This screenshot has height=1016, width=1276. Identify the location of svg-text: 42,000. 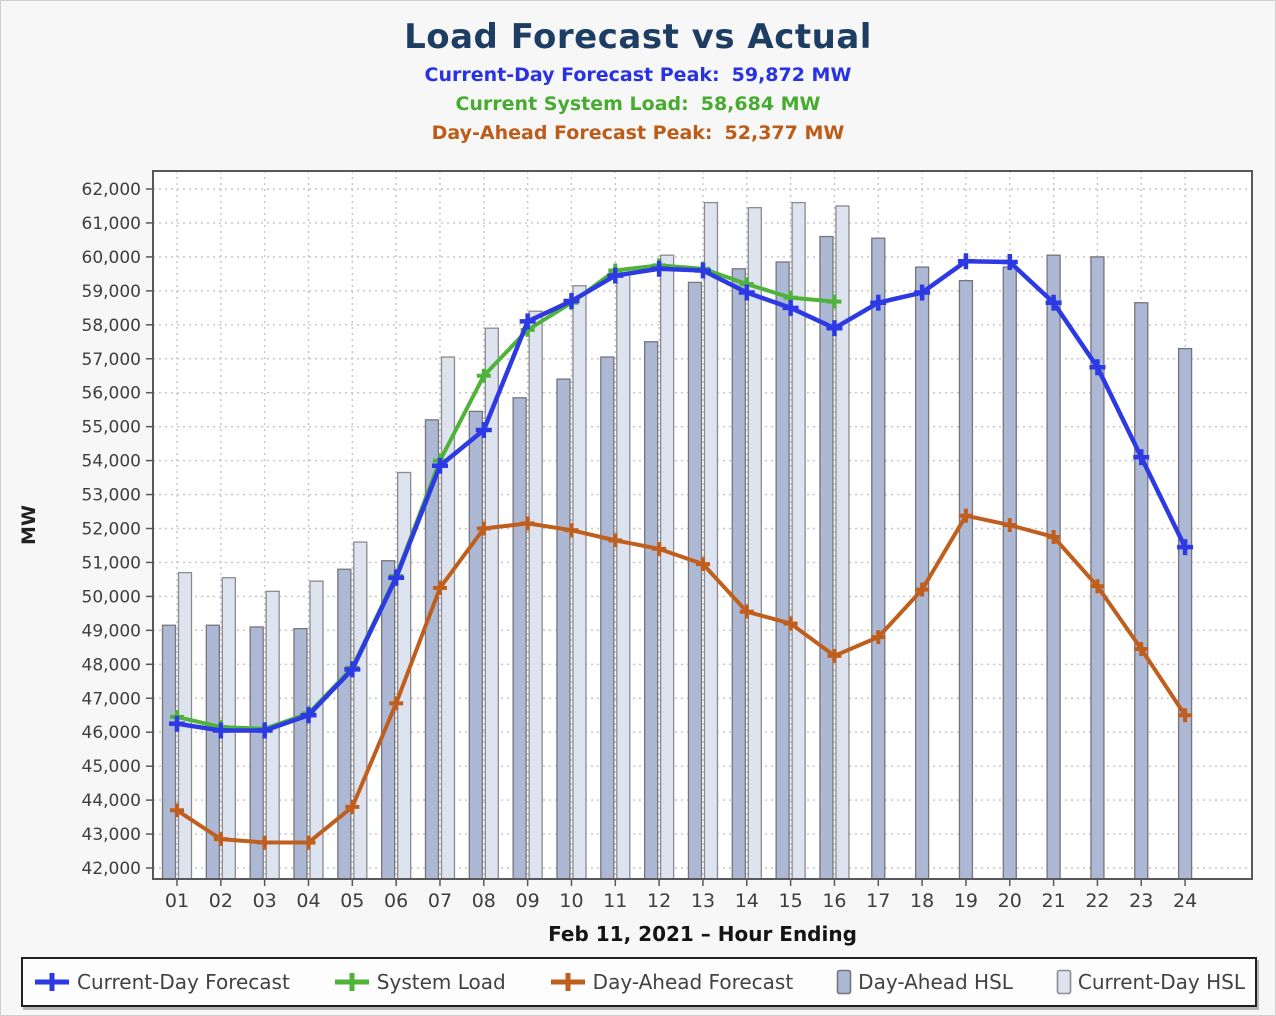
(111, 869).